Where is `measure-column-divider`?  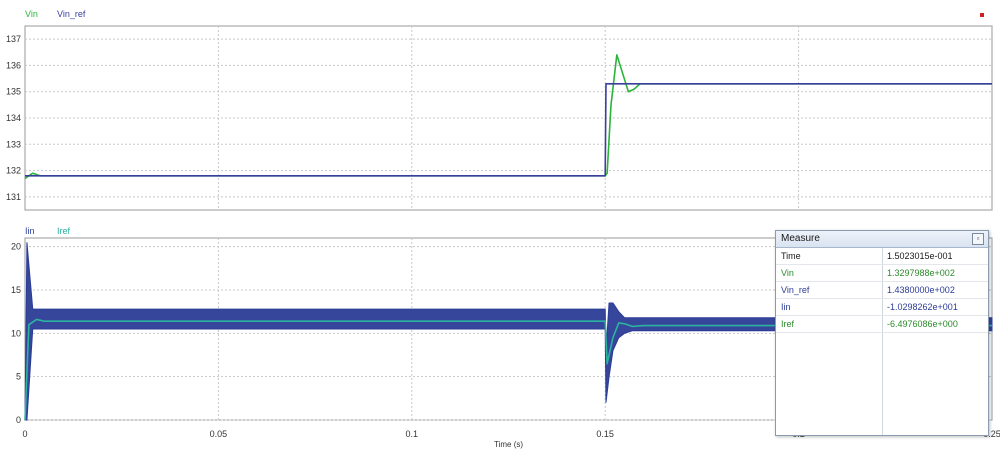
measure-column-divider is located at coordinates (882, 341).